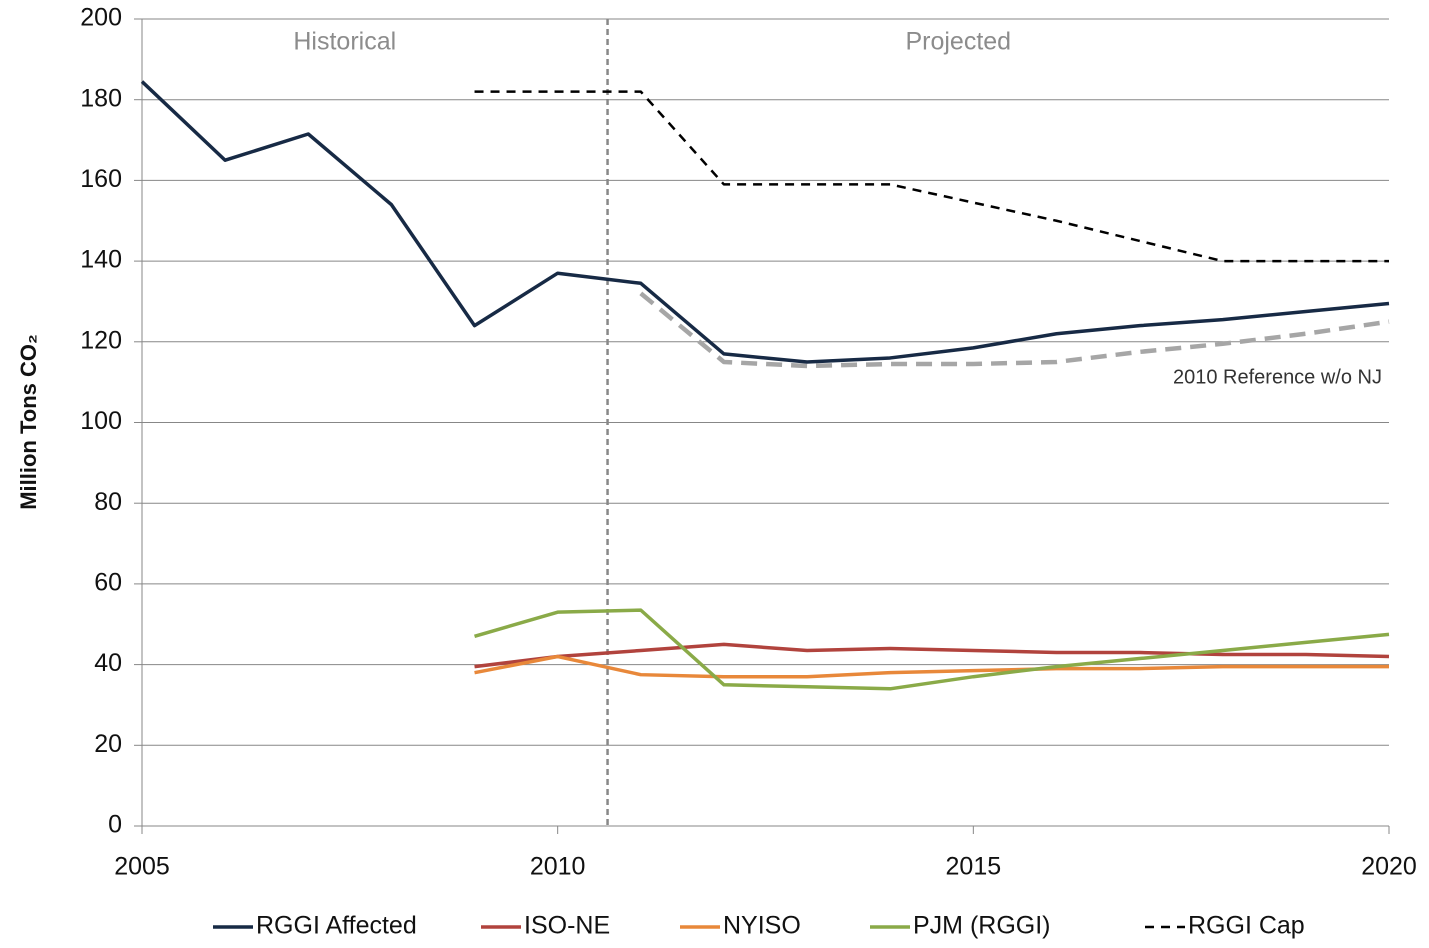  What do you see at coordinates (982, 926) in the screenshot?
I see `legend-label: PJM (RGGI)` at bounding box center [982, 926].